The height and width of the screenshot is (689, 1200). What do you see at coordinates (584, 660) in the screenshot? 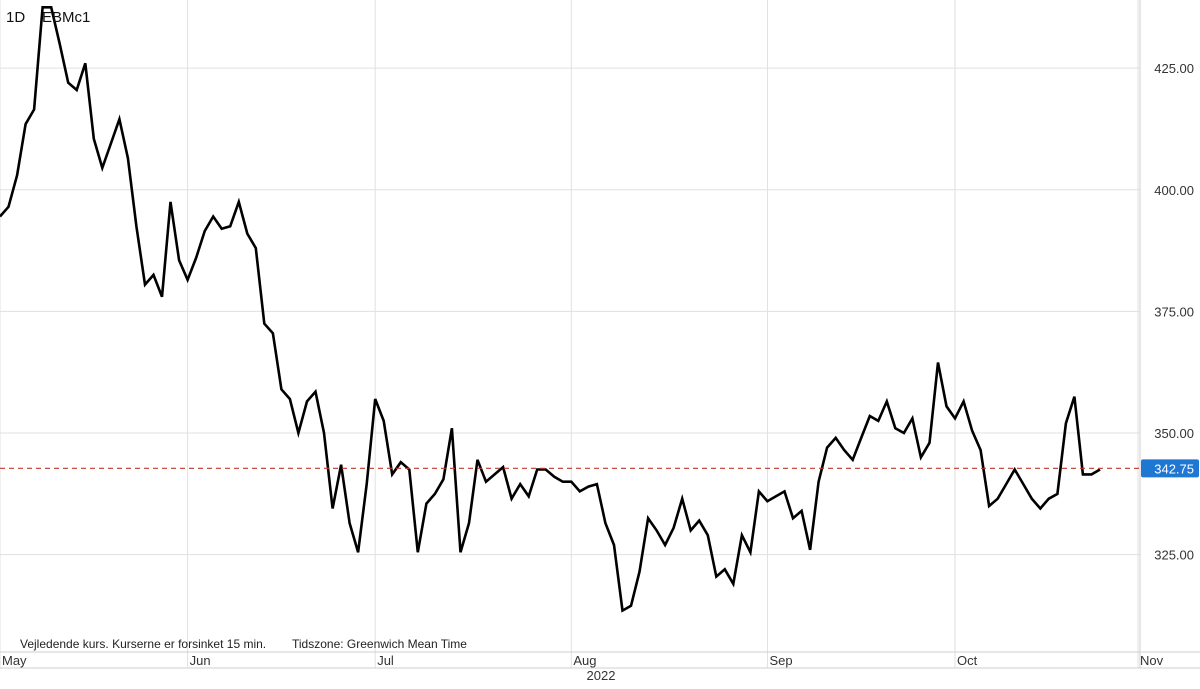
I see `x-tick-label: Aug` at bounding box center [584, 660].